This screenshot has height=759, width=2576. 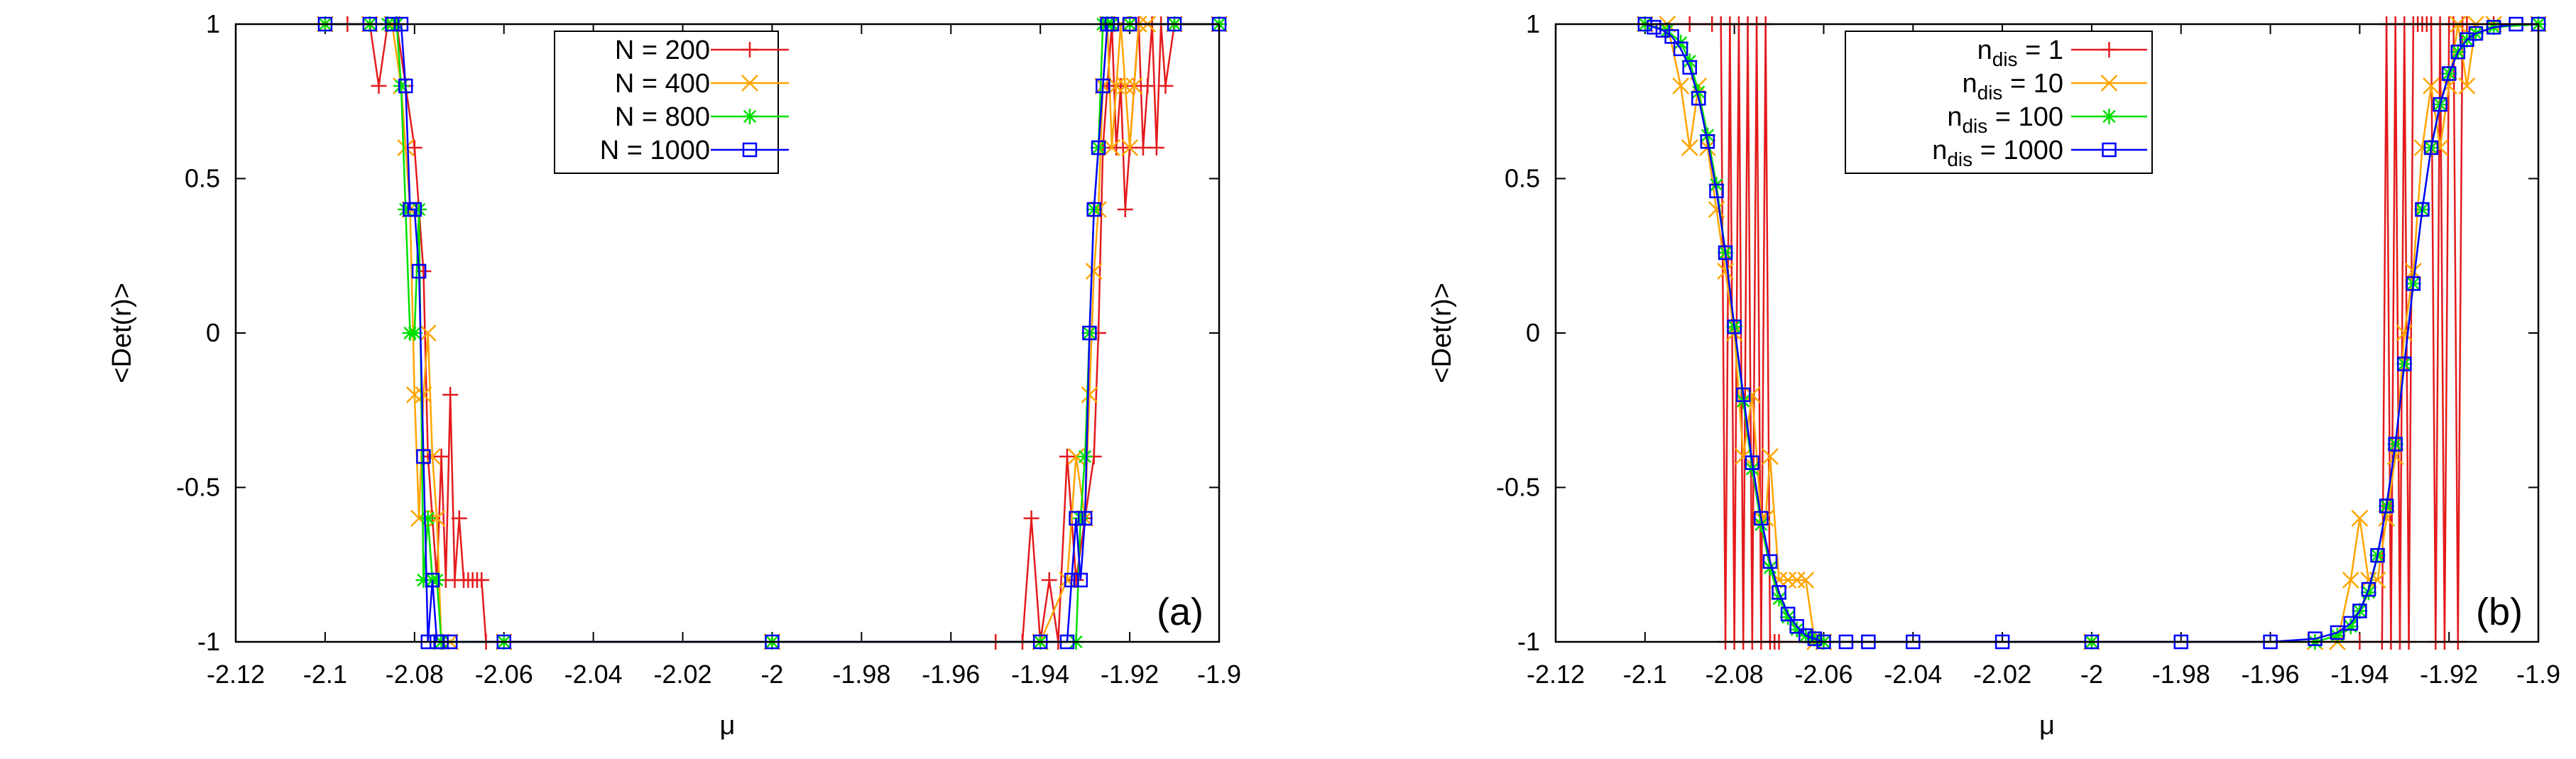 I want to click on x-tick-label: -2.02, so click(x=2002, y=674).